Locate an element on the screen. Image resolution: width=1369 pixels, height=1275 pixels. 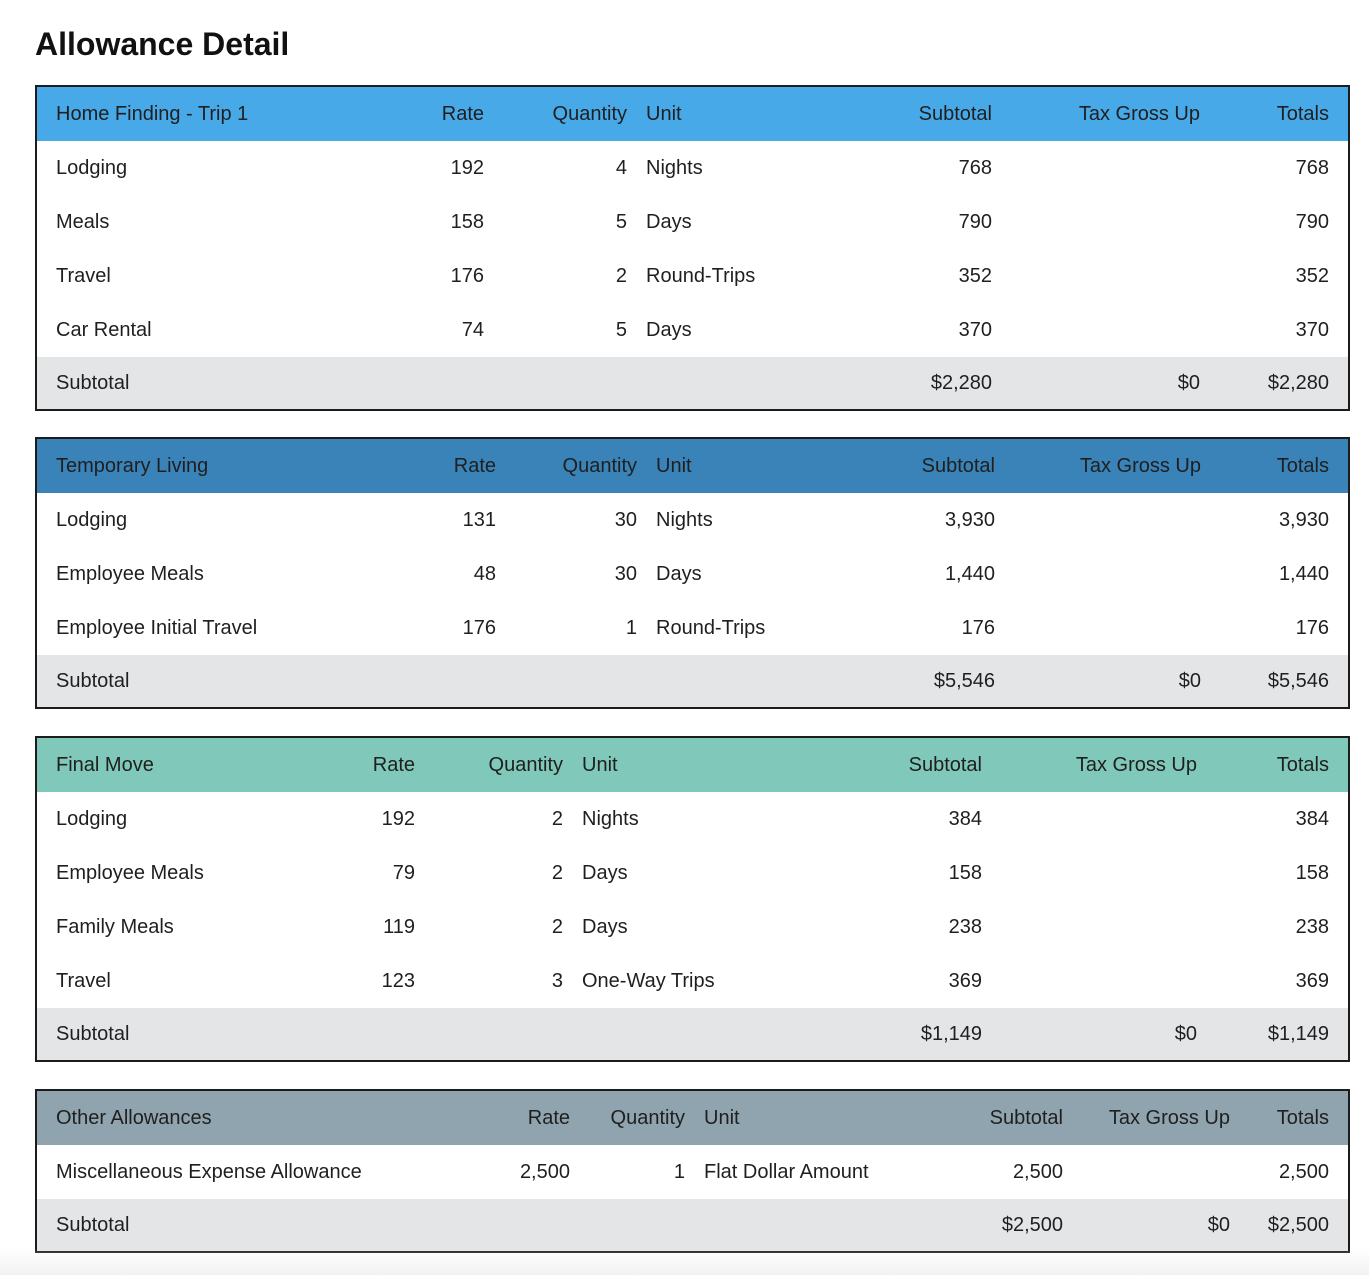
row-rate: 176 is located at coordinates (479, 627).